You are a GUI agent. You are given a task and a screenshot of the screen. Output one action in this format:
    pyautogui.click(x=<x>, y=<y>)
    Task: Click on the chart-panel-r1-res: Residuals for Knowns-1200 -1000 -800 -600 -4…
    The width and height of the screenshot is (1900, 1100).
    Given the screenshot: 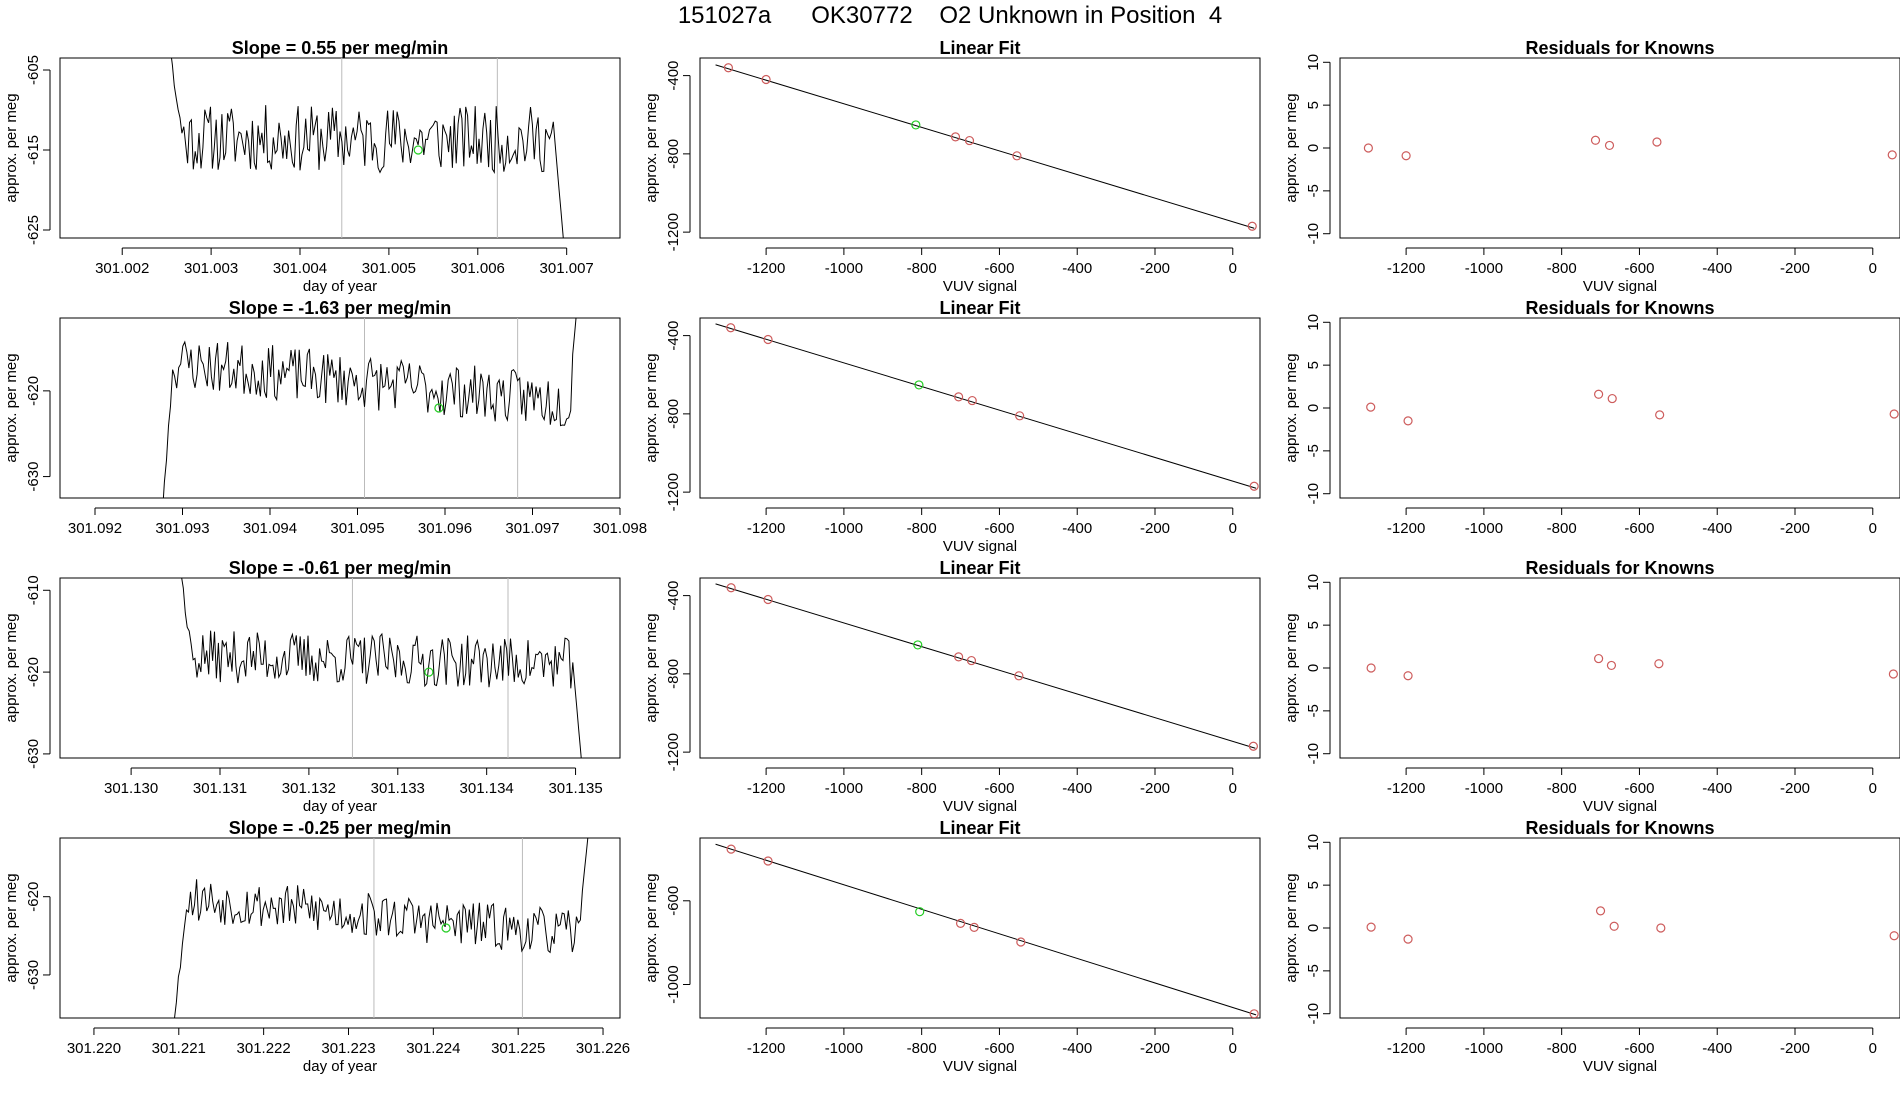 What is the action you would take?
    pyautogui.click(x=1591, y=166)
    